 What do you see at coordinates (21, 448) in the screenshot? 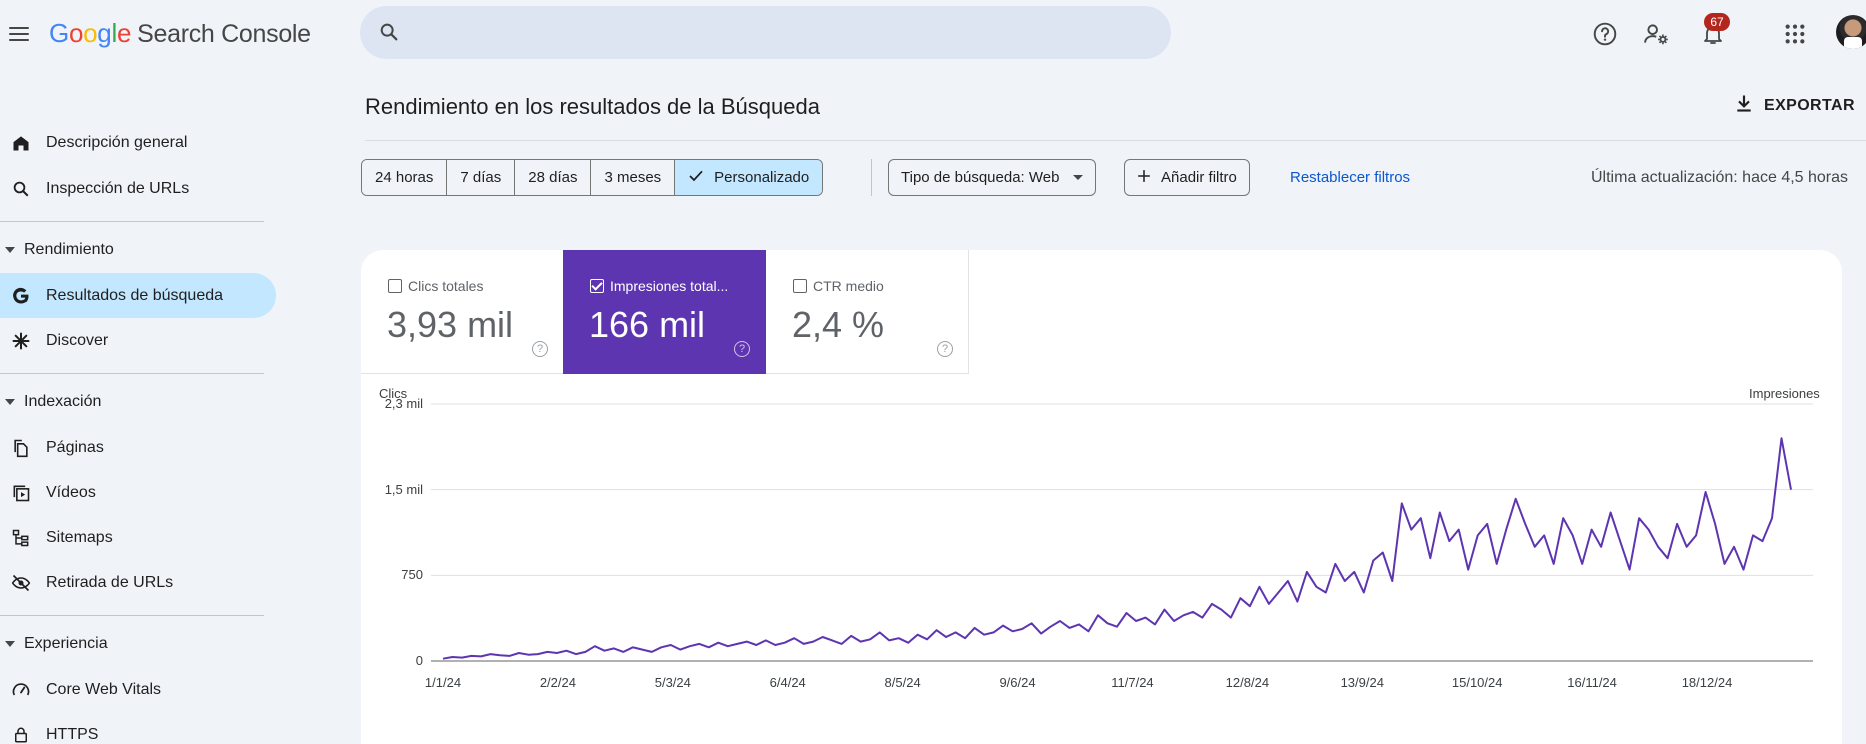
I see `pages-icon` at bounding box center [21, 448].